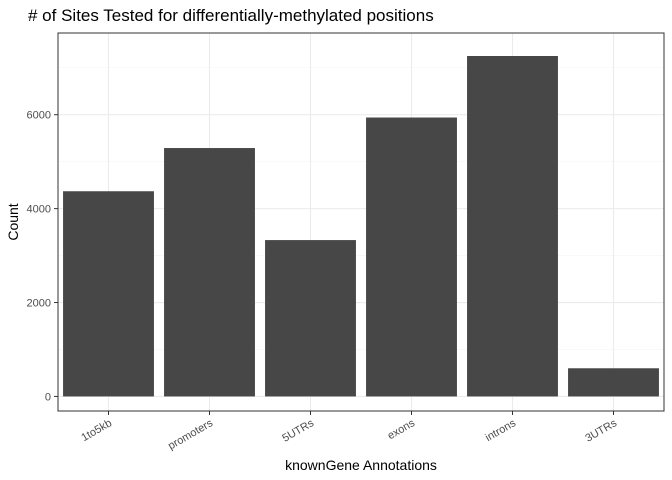 This screenshot has width=672, height=480. Describe the element at coordinates (108, 294) in the screenshot. I see `bar-1to5kb` at that location.